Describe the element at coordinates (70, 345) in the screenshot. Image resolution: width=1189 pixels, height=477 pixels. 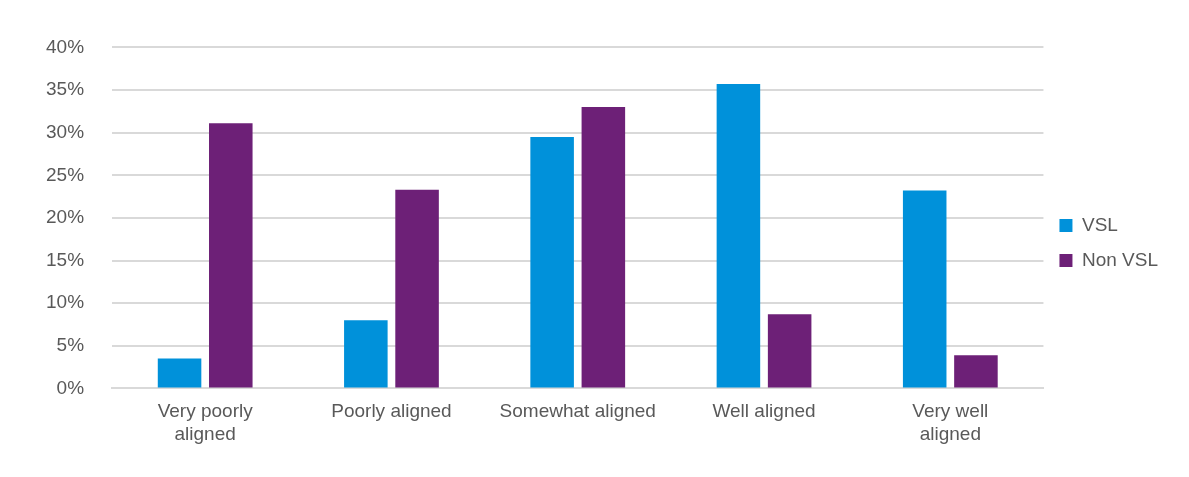
I see `y-tick-label: 5%` at that location.